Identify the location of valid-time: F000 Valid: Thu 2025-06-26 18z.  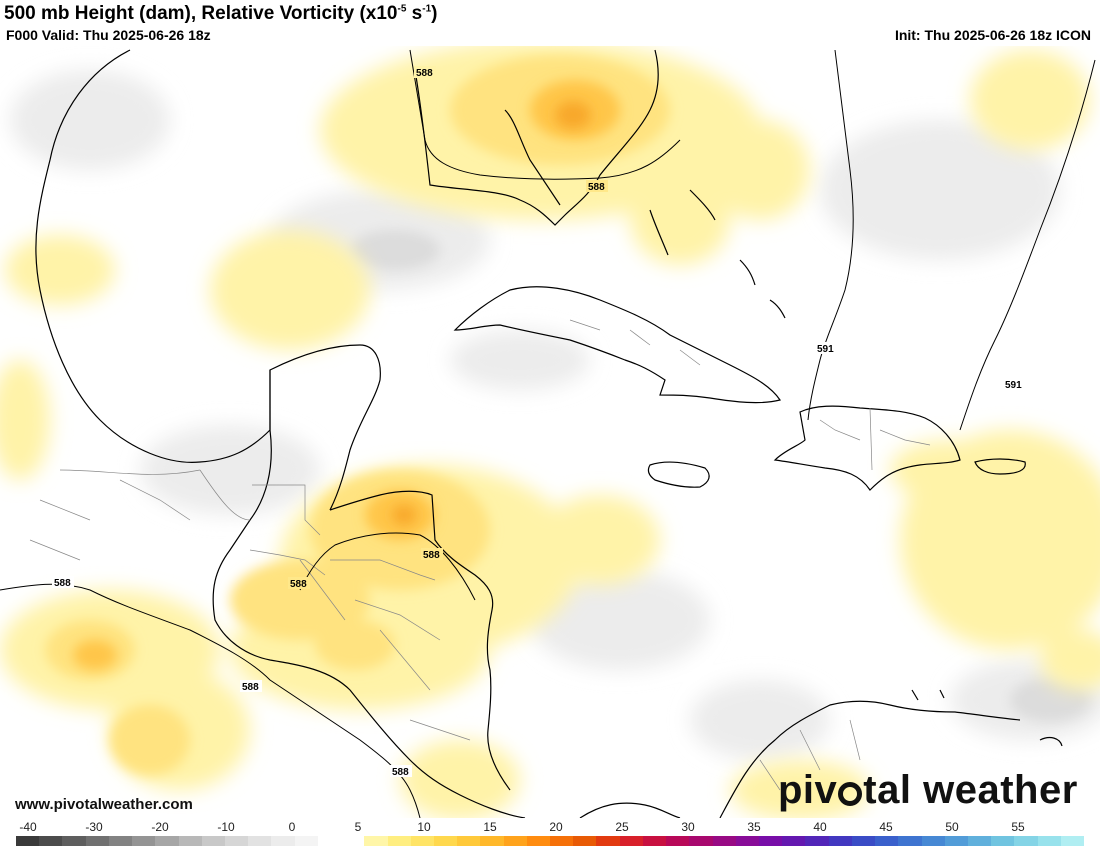
(108, 35).